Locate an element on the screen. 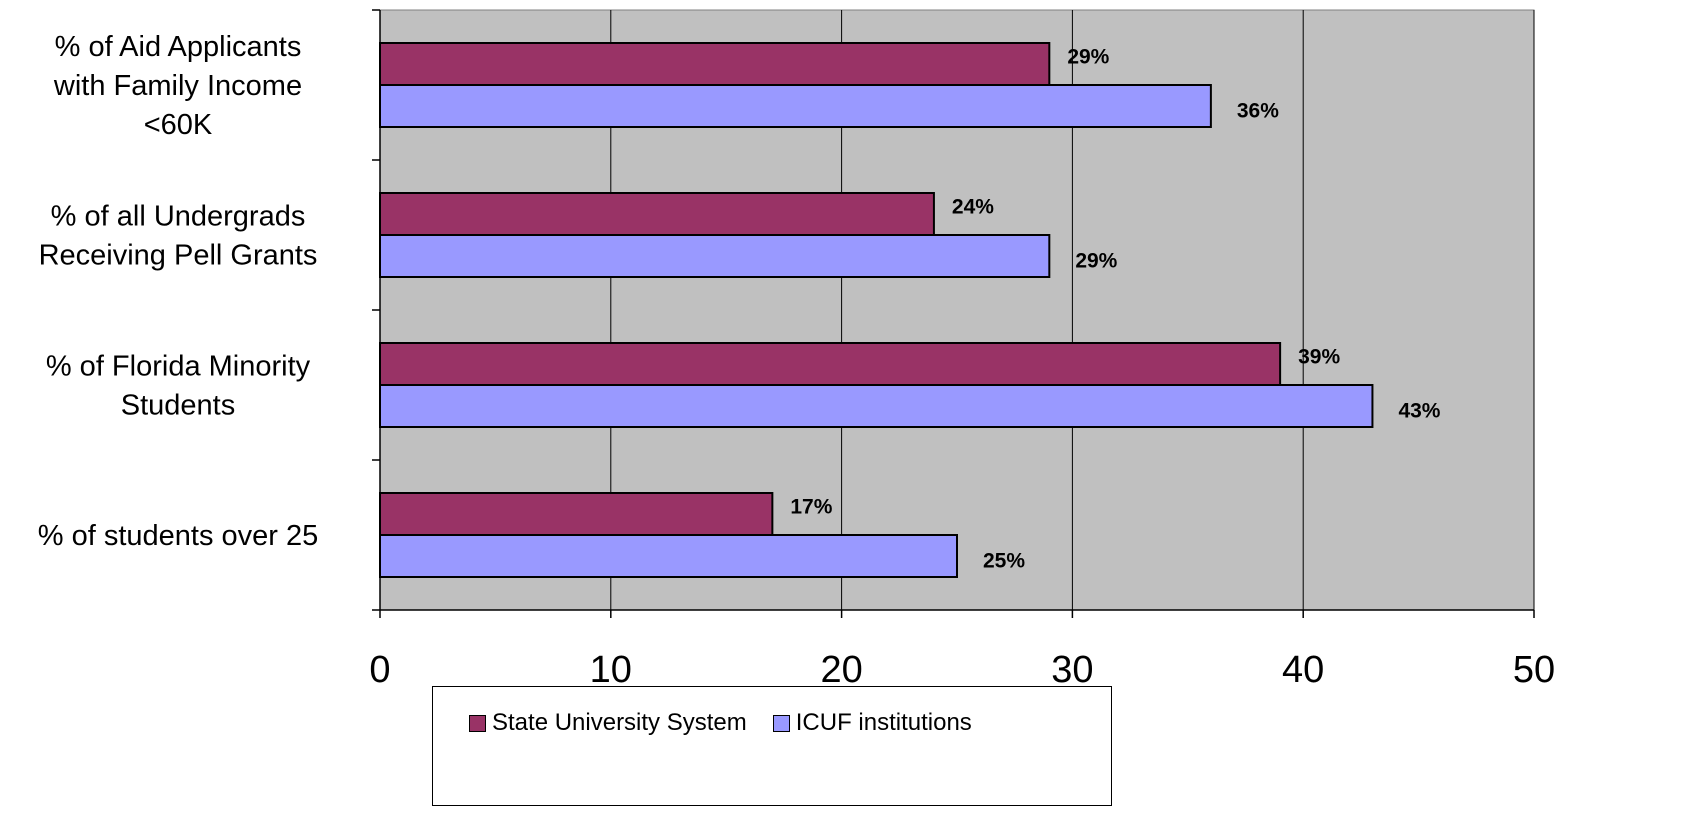 The image size is (1692, 814). category-label-4: % of students over 25 is located at coordinates (178, 536).